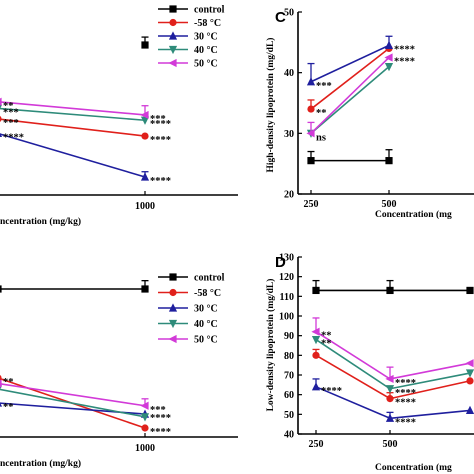 Image resolution: width=474 pixels, height=474 pixels. Describe the element at coordinates (289, 395) in the screenshot. I see `y-tick-label: 60` at that location.